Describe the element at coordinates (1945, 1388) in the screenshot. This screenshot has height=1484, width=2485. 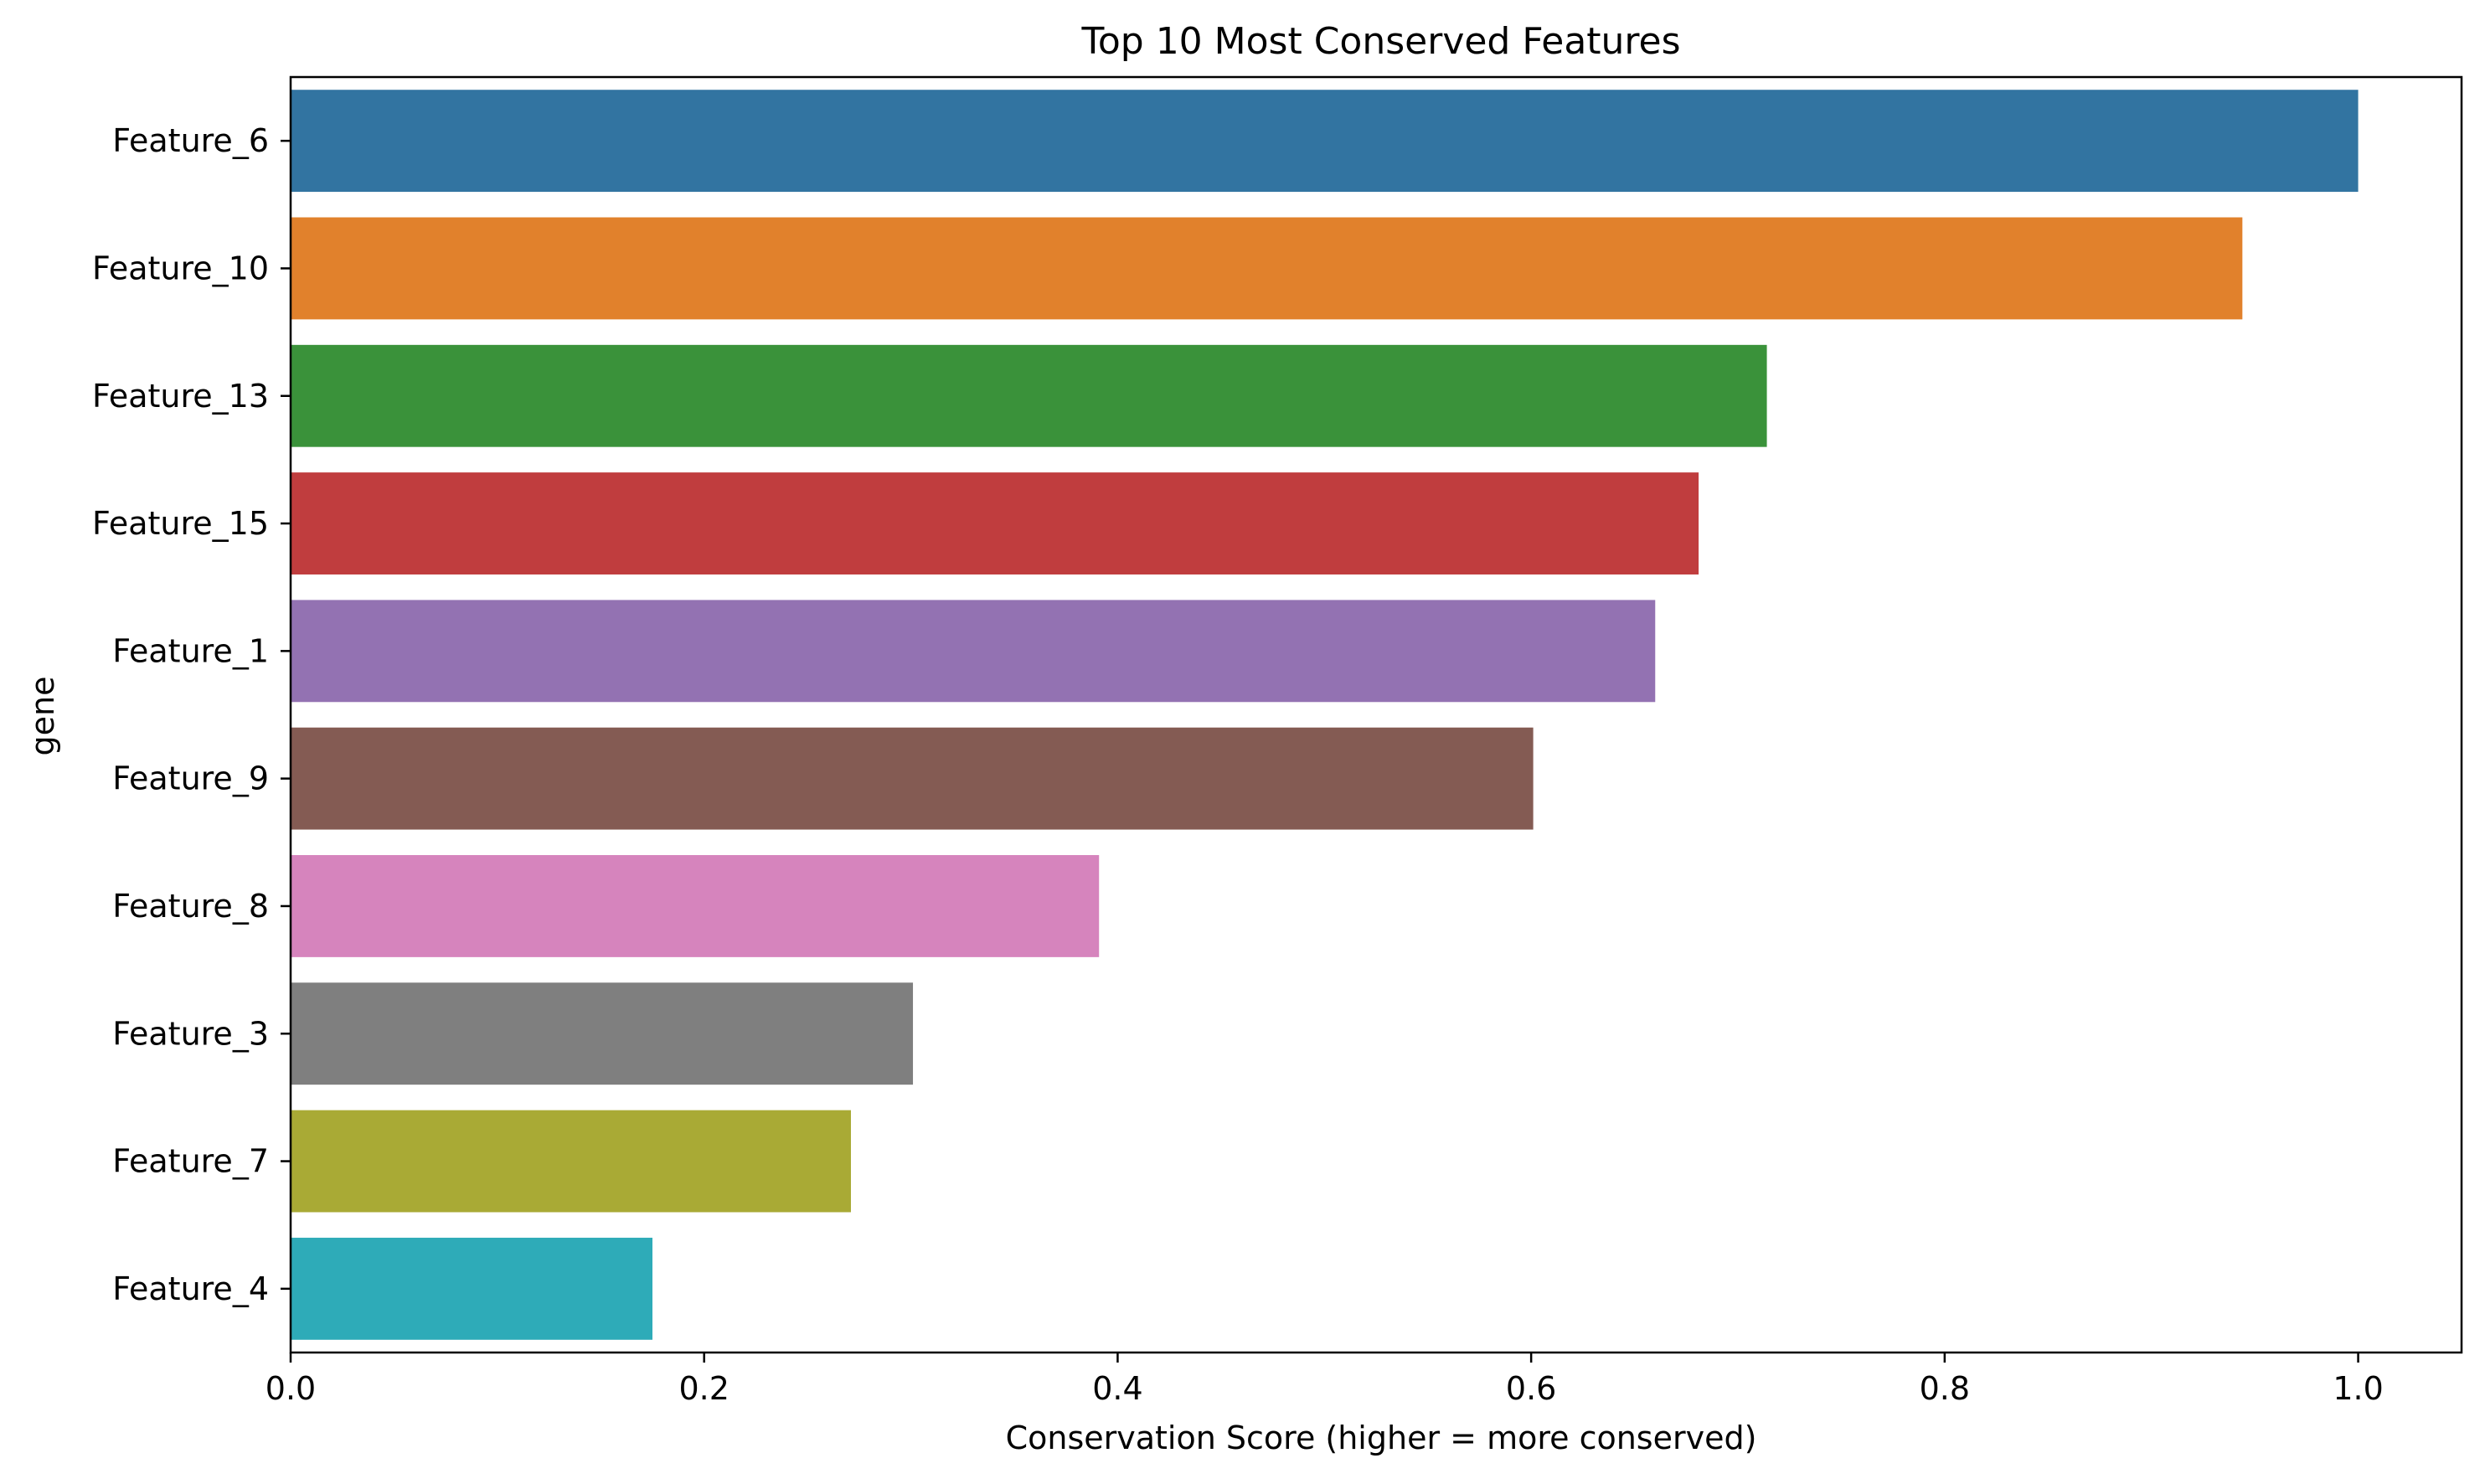
I see `x-tick-label: 0.8` at that location.